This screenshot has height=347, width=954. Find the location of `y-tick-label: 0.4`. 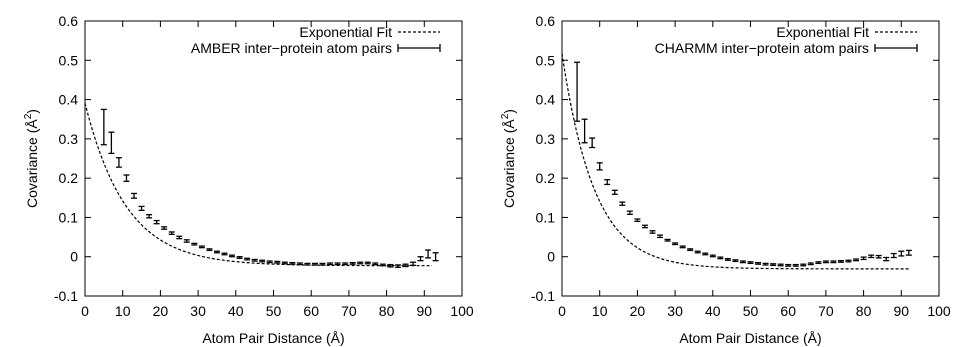

y-tick-label: 0.4 is located at coordinates (546, 100).